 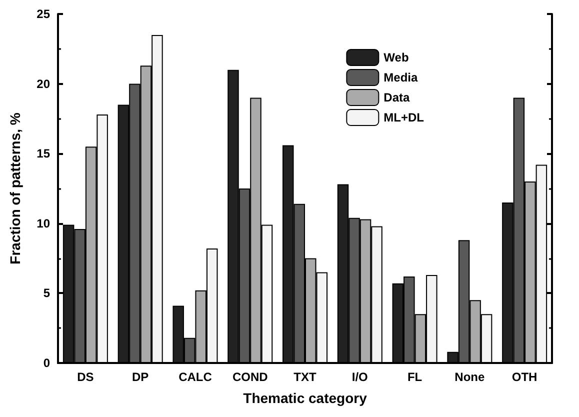 I want to click on legend-label: Data, so click(x=397, y=97).